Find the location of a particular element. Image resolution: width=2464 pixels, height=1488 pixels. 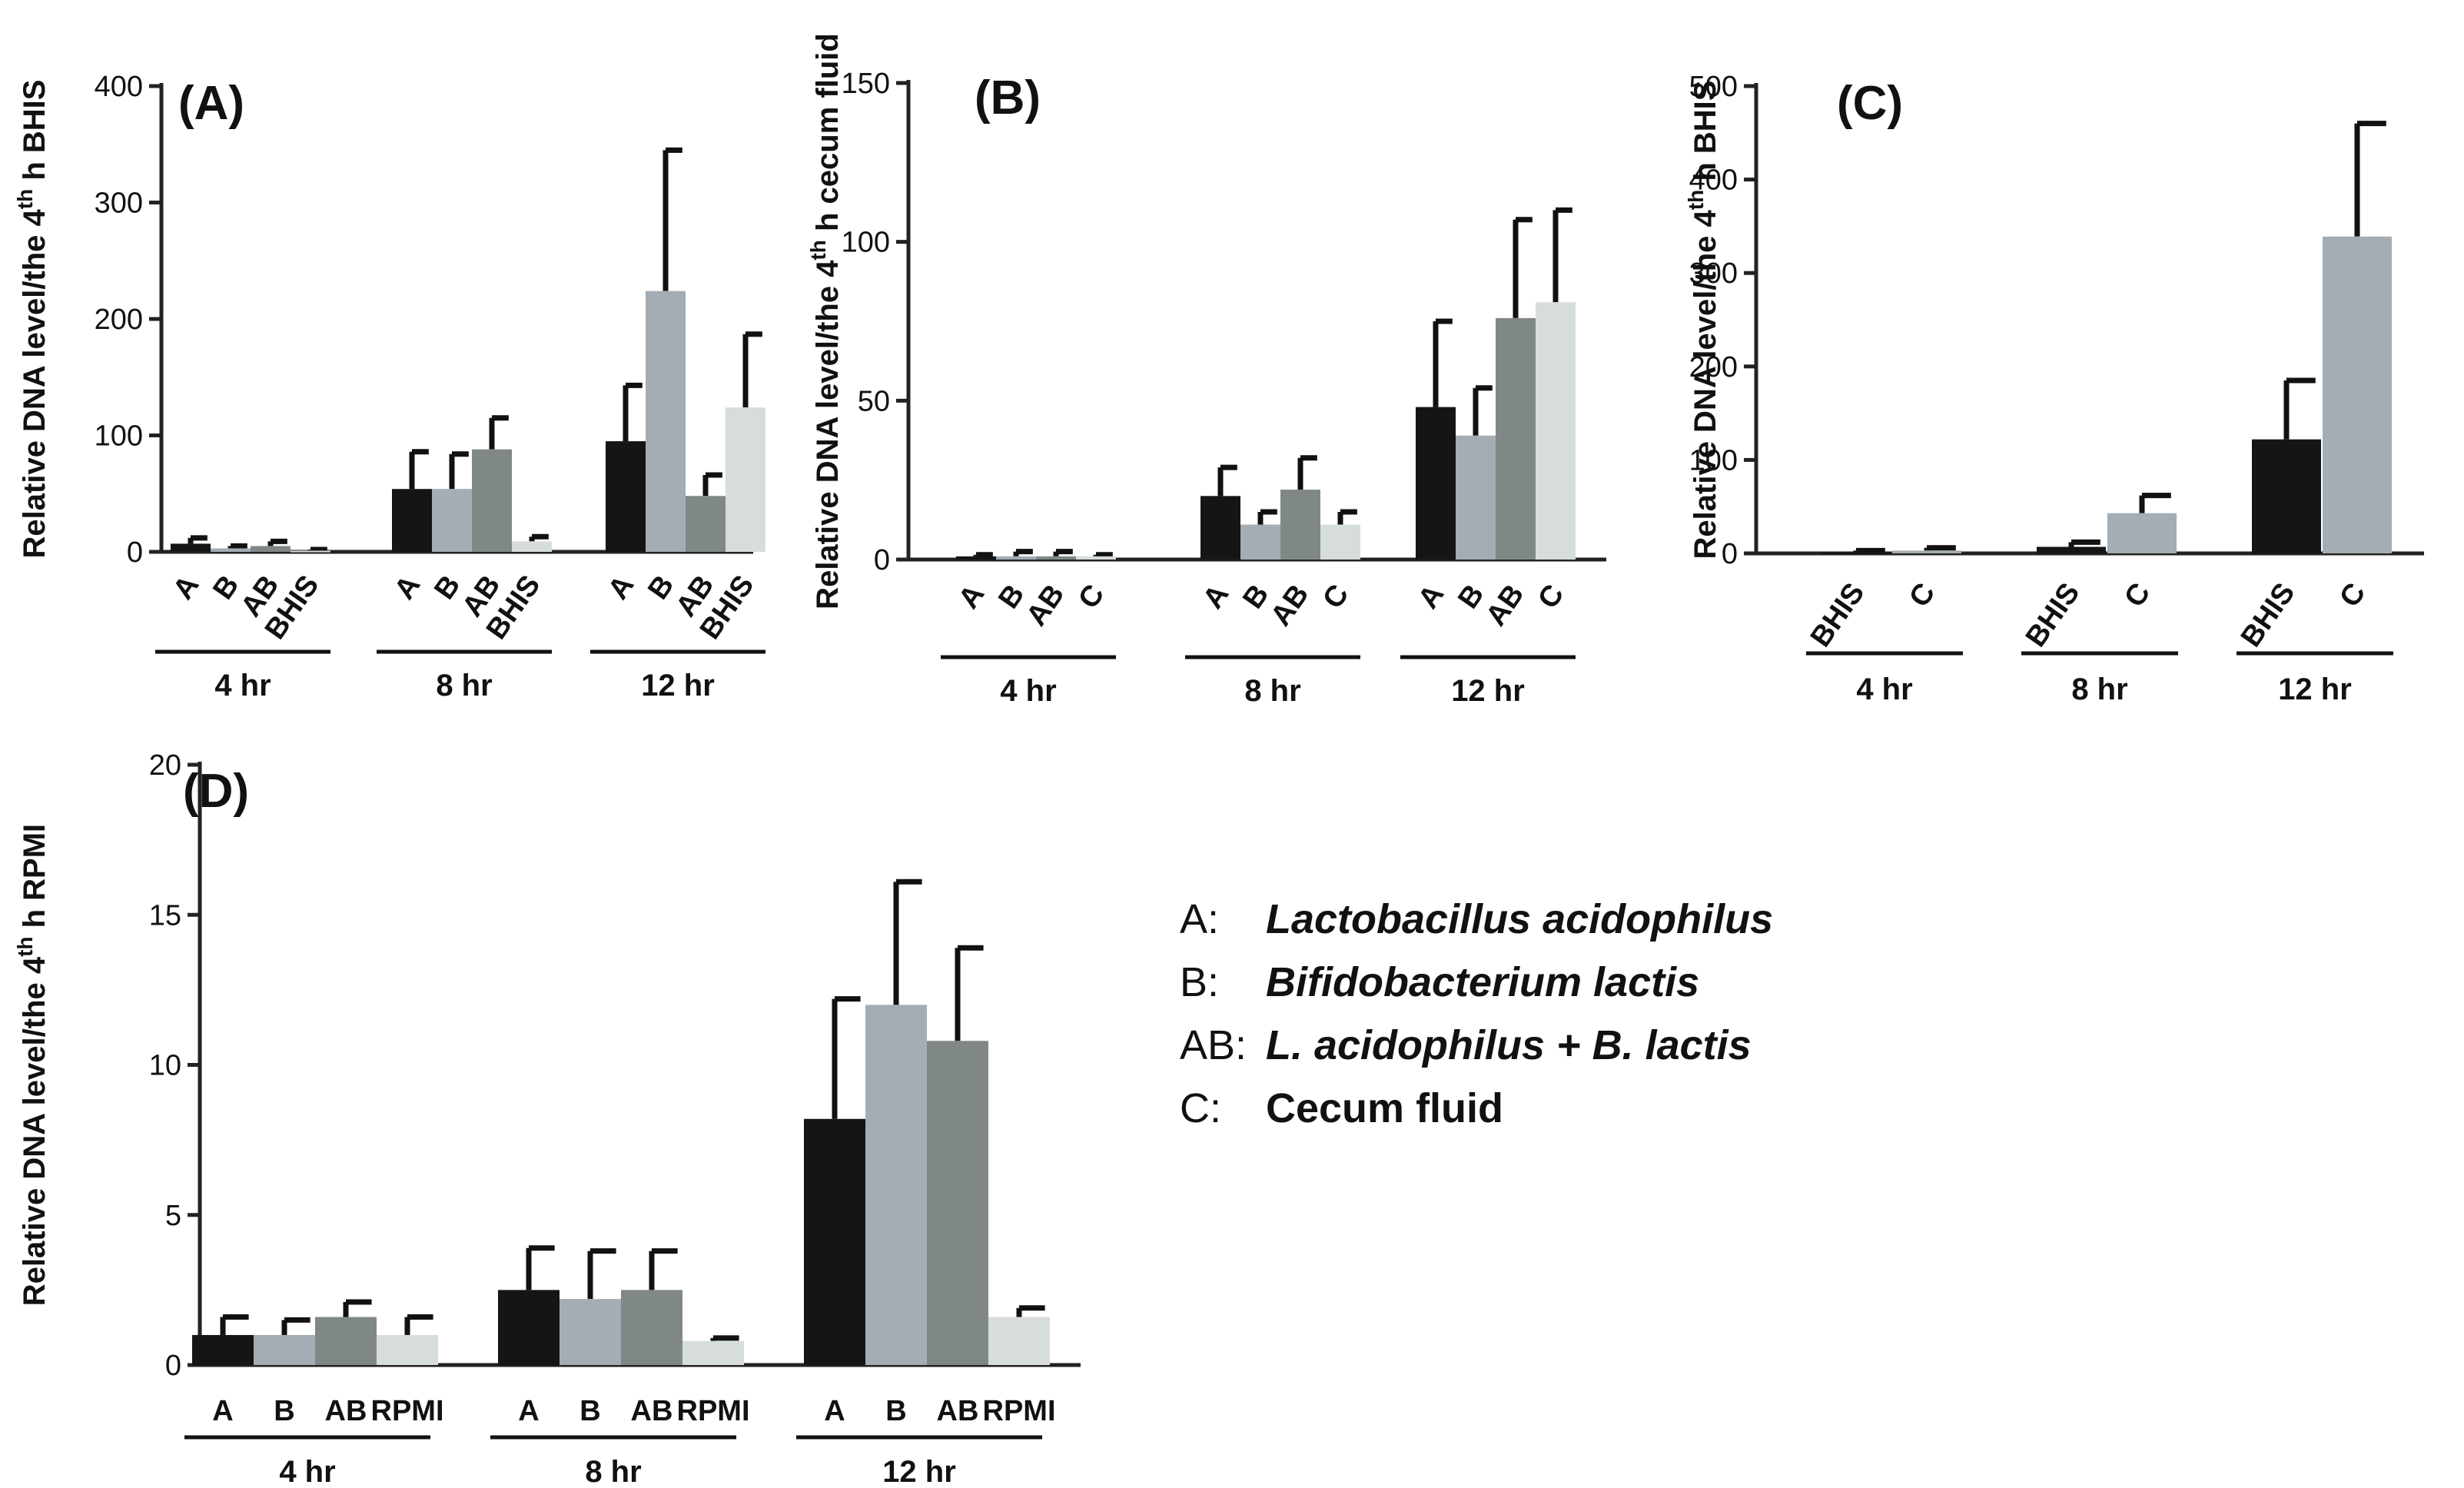

legend-key: B: is located at coordinates (1200, 982).